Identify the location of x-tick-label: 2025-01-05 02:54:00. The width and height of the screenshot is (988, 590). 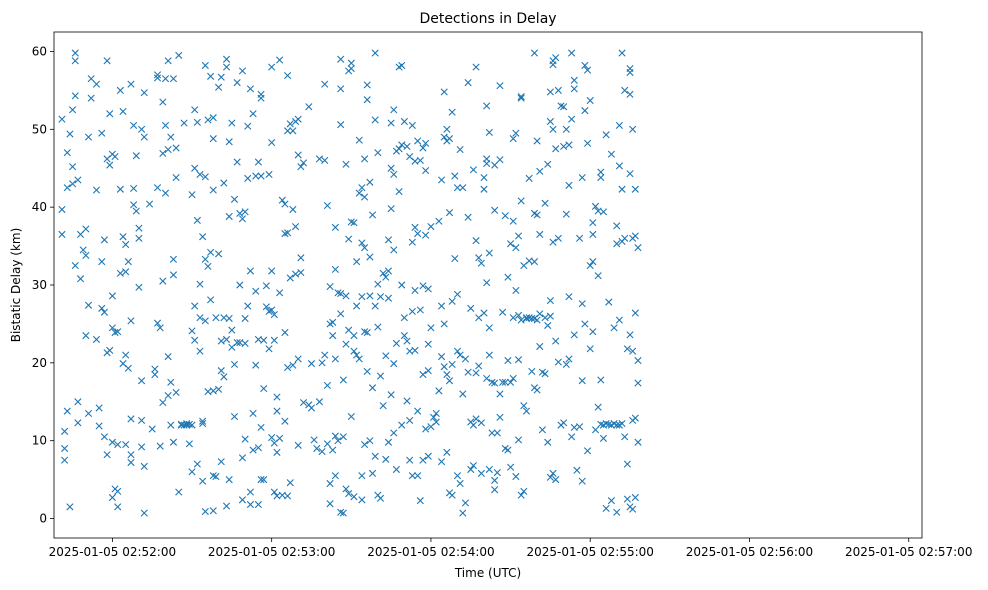
(430, 552).